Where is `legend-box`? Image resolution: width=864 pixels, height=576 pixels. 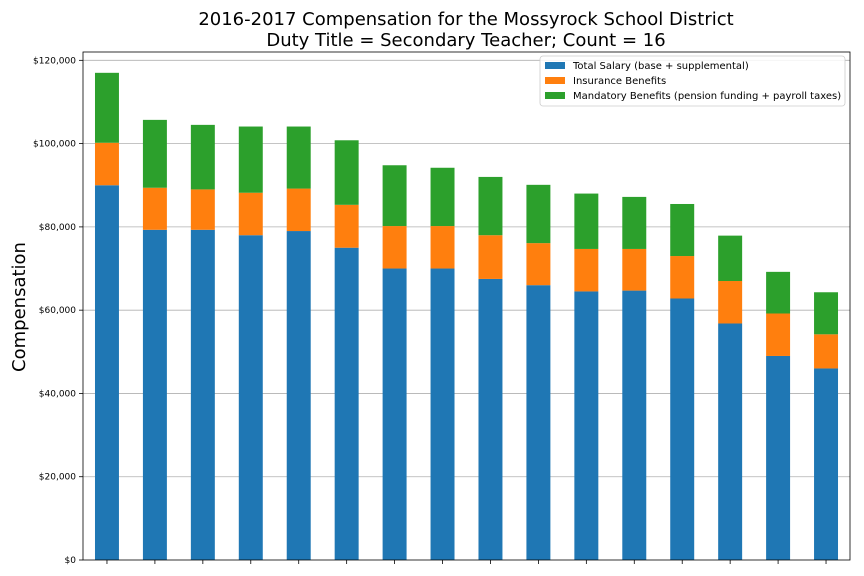 legend-box is located at coordinates (692, 81).